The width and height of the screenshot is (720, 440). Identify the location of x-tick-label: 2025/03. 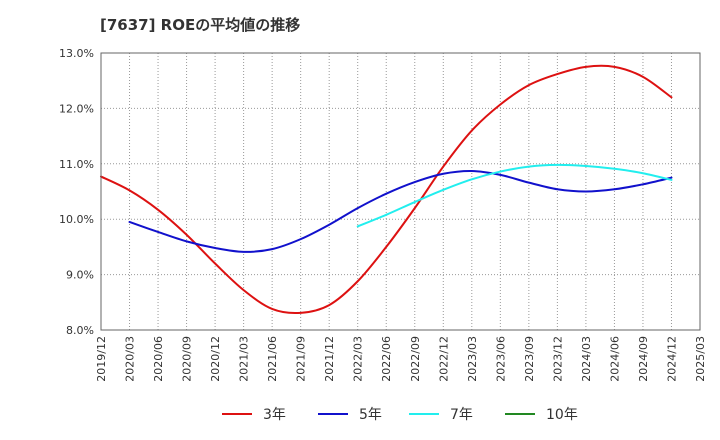
(700, 359).